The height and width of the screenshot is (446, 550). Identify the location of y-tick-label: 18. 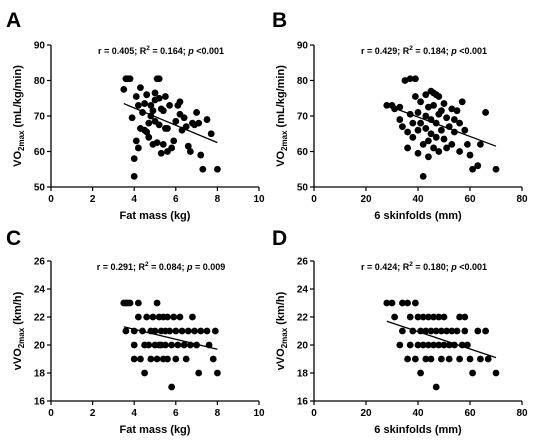
(40, 374).